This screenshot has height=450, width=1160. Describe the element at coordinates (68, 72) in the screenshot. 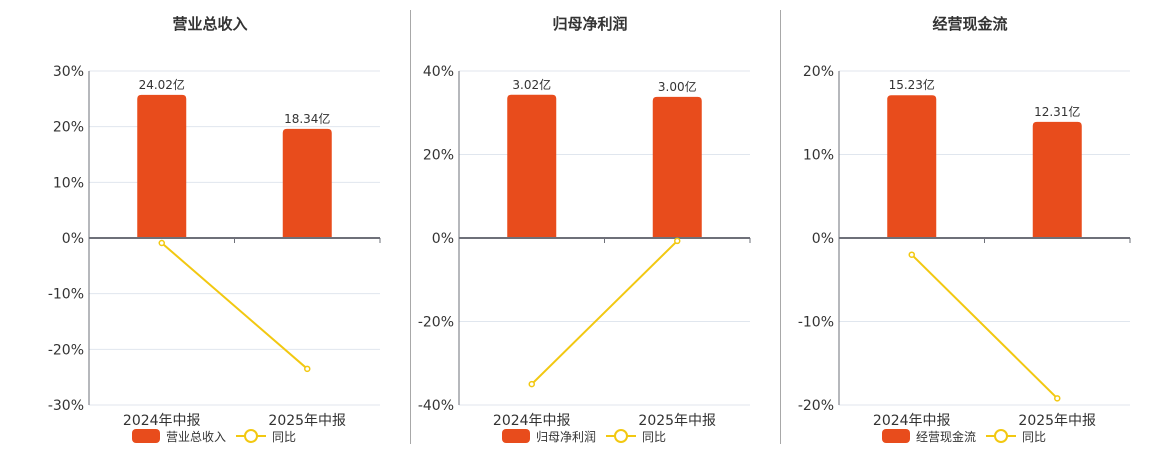

I see `y-tick-label: 30%` at that location.